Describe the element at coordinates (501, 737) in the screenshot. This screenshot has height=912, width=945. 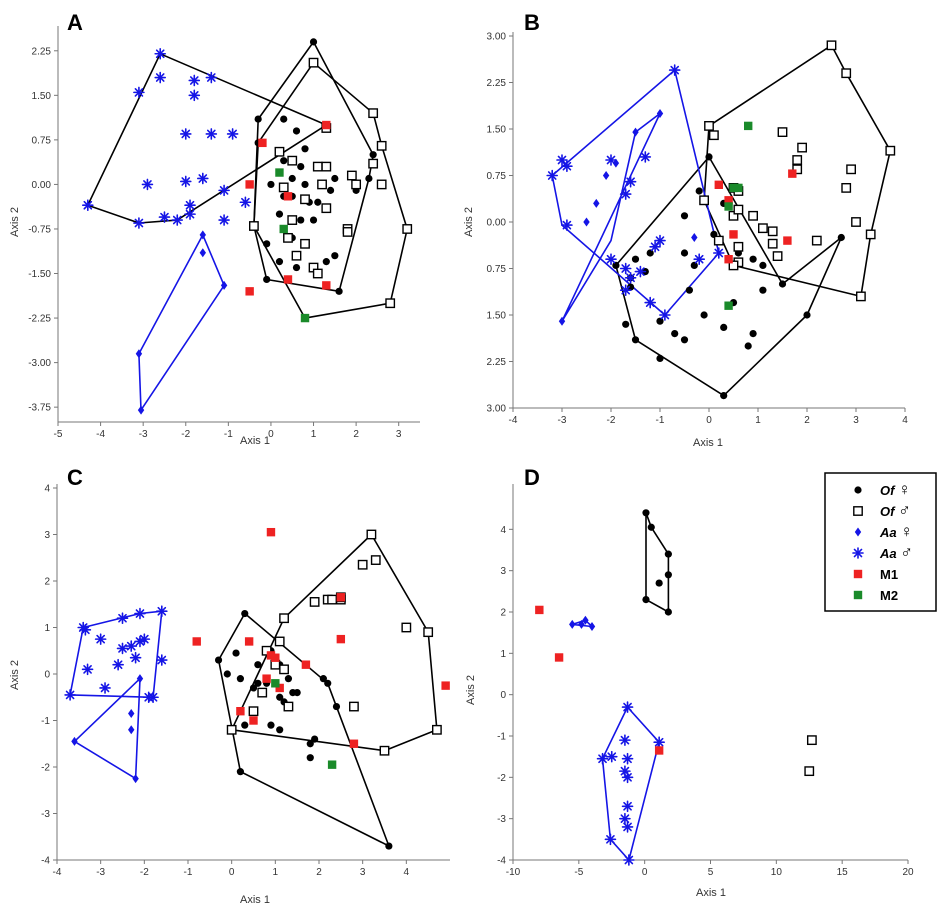
I see `y-tick-label-d: -1` at that location.